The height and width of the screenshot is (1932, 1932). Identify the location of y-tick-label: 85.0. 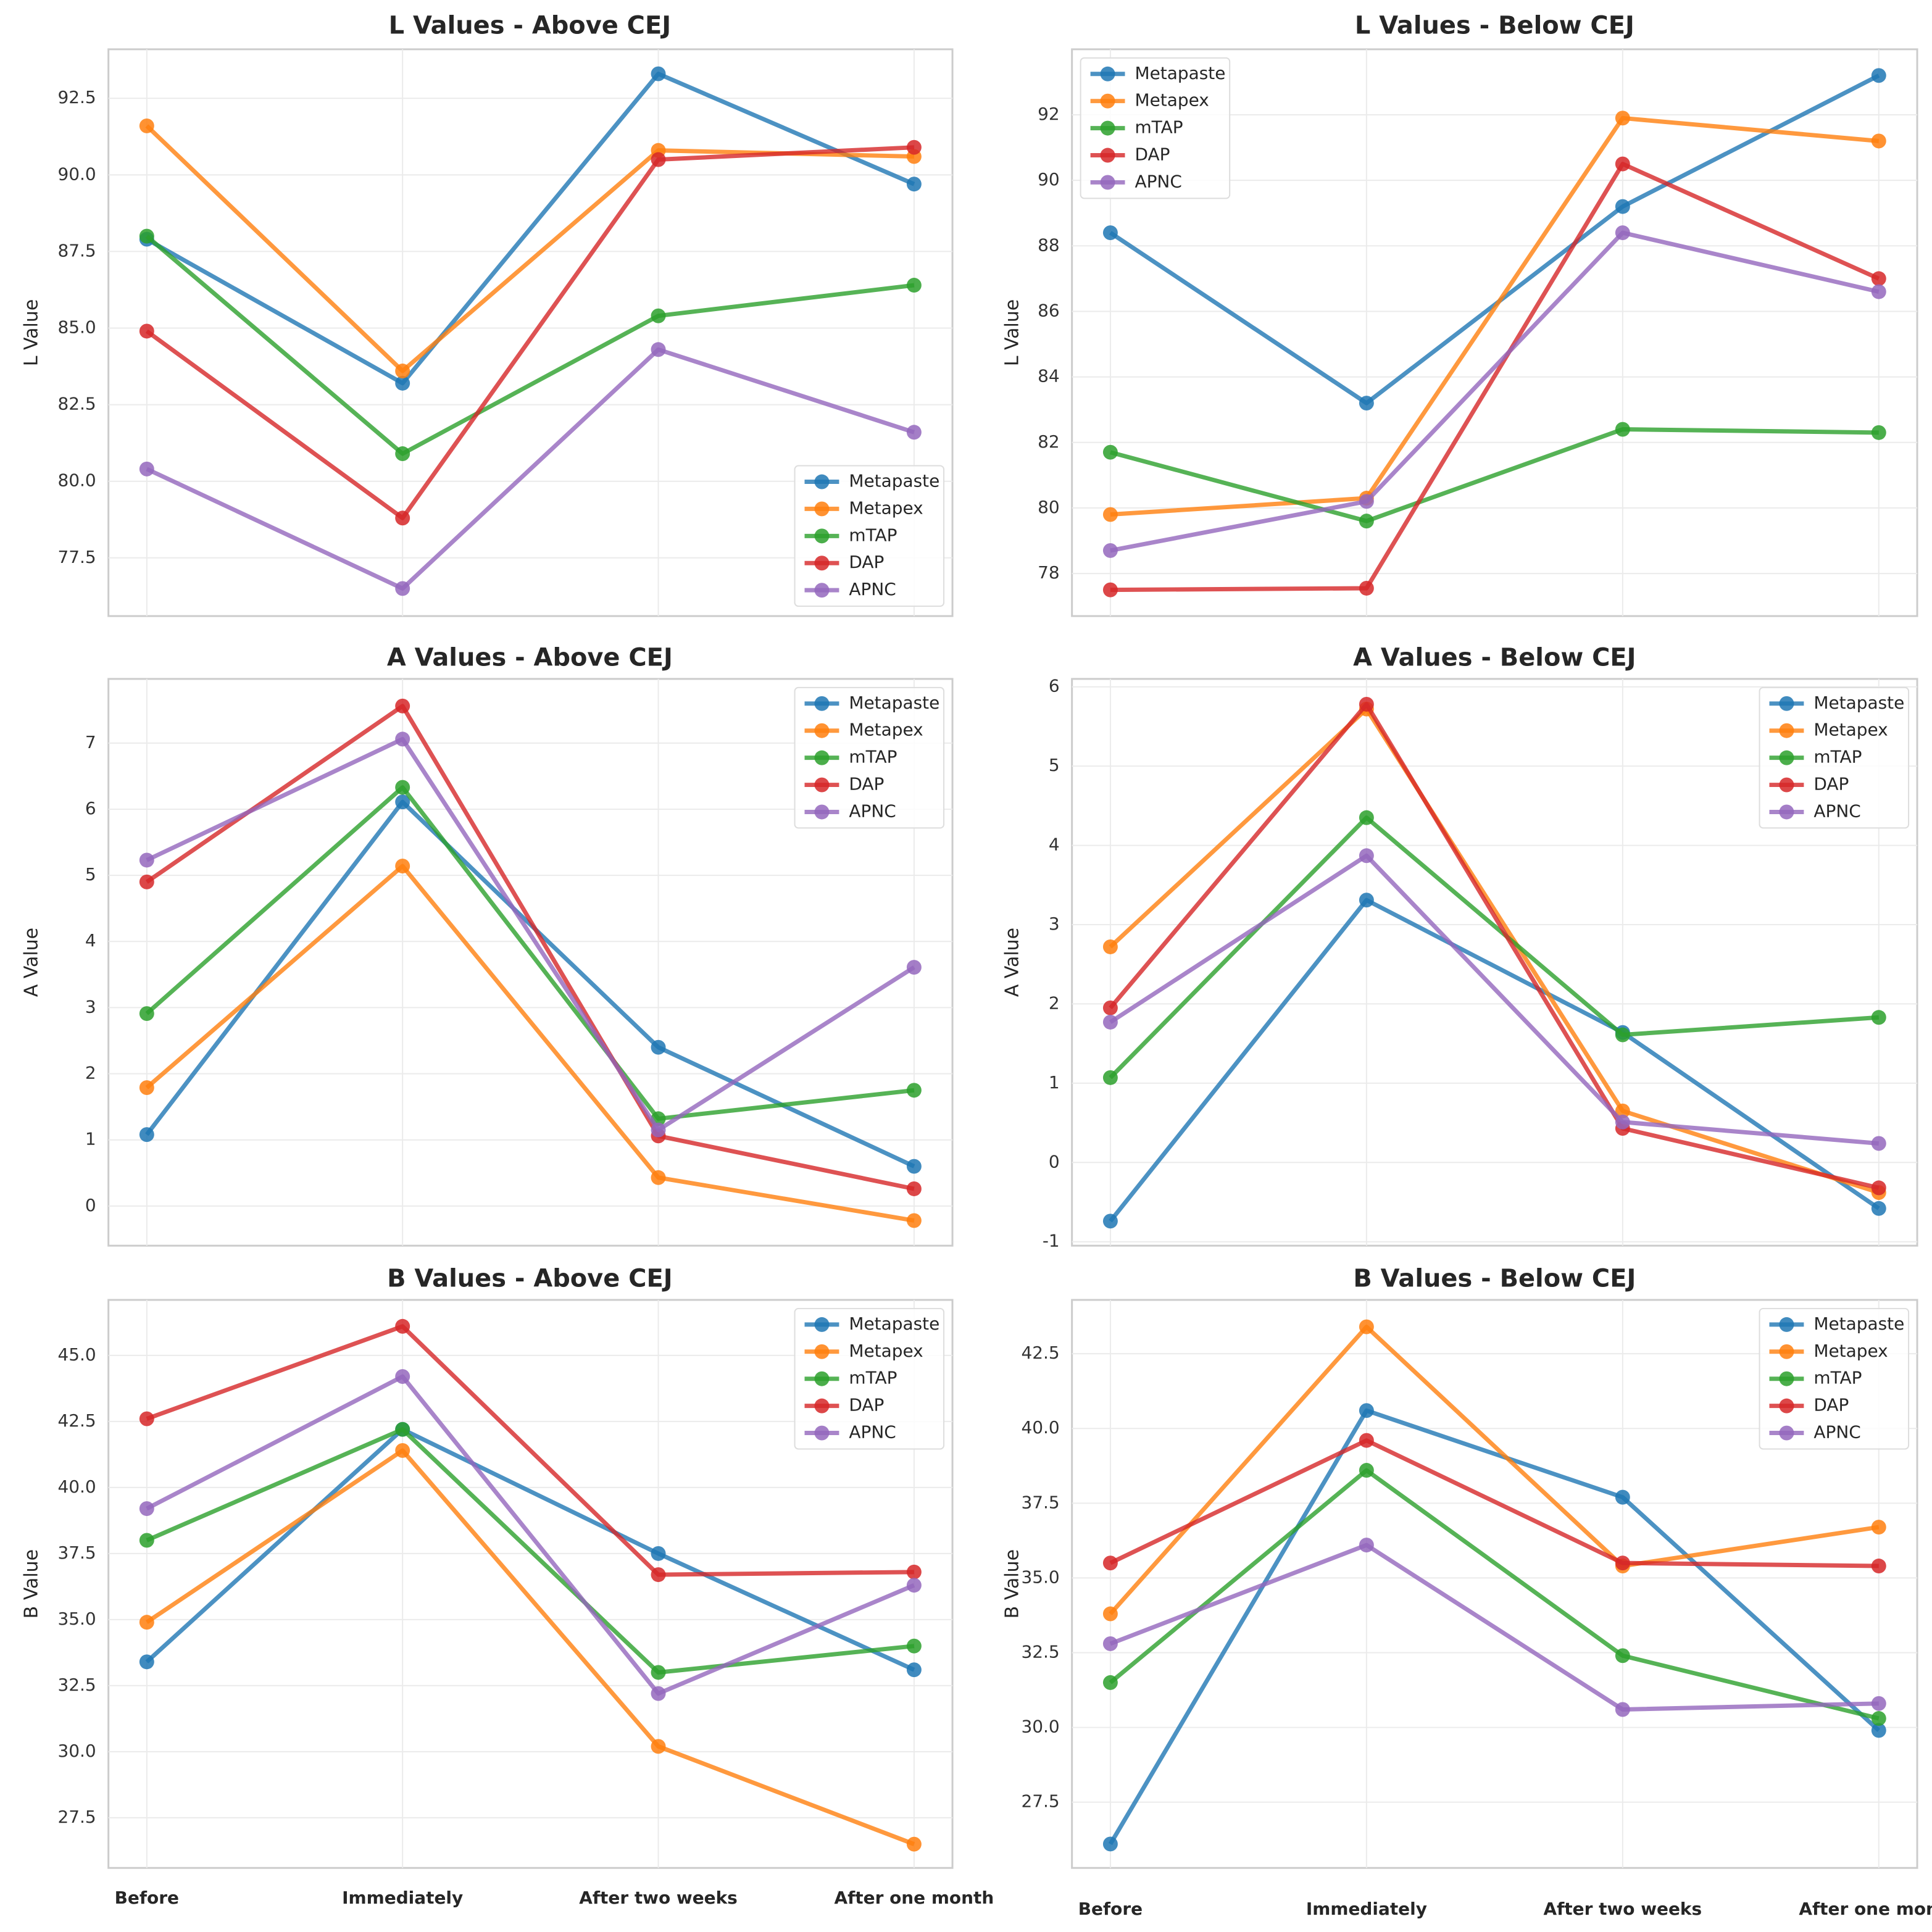
(76, 327).